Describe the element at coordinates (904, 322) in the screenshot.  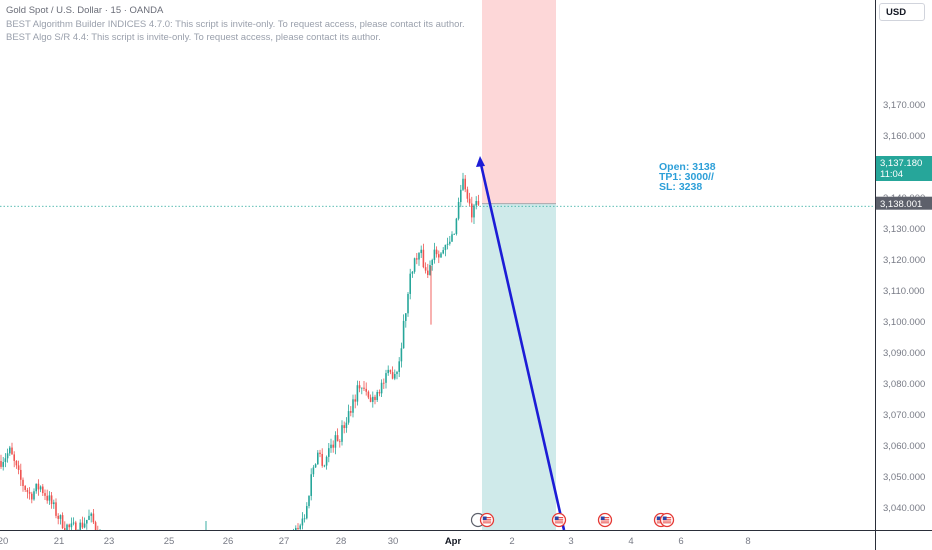
I see `y-tick-label: 3,100.000` at that location.